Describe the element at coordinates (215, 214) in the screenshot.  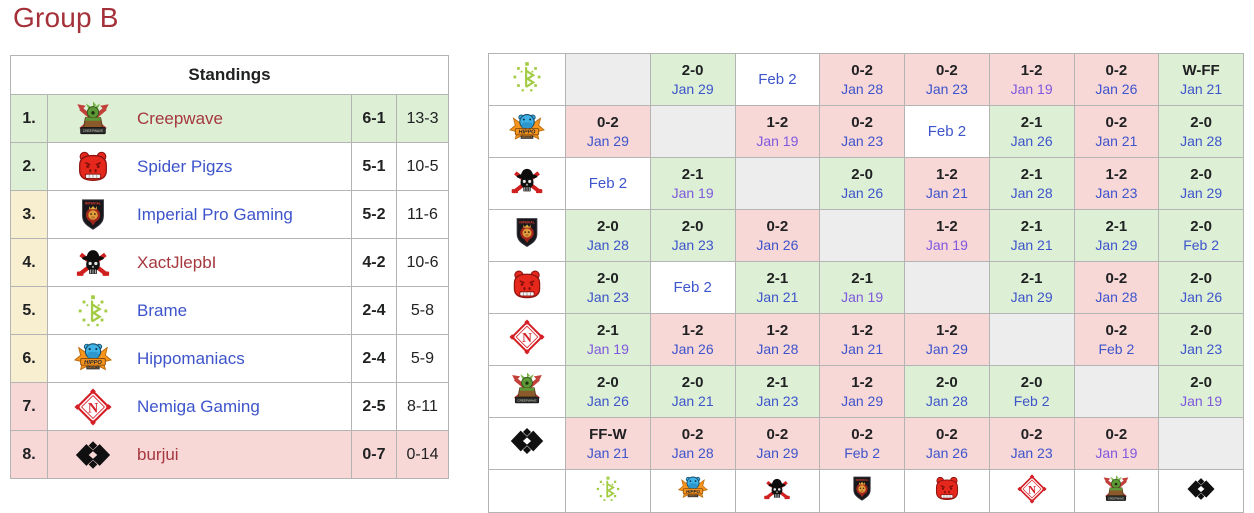
I see `team-link: Imperial Pro Gaming` at that location.